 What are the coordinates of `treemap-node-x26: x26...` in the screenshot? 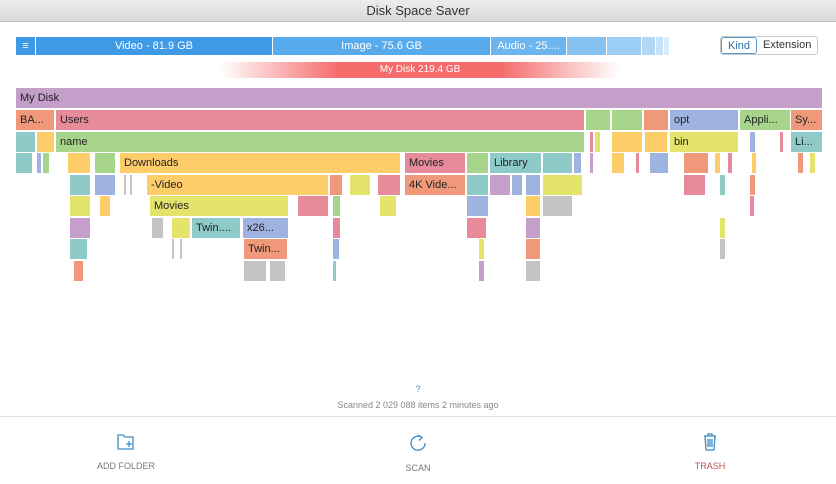 It's located at (265, 228).